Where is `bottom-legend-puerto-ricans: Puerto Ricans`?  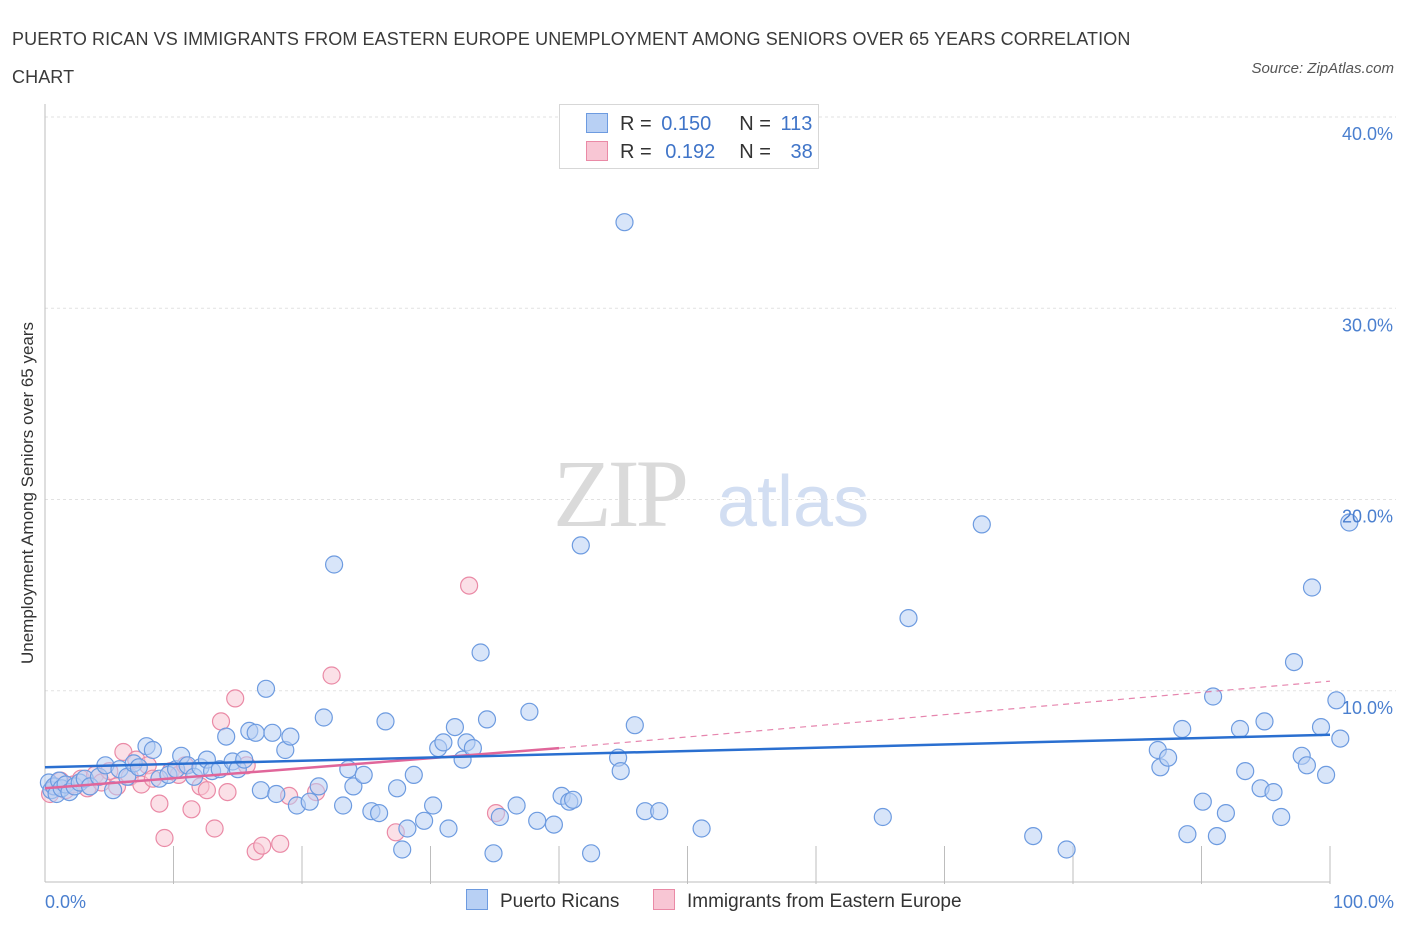
bottom-legend-puerto-ricans: Puerto Ricans is located at coordinates (542, 902).